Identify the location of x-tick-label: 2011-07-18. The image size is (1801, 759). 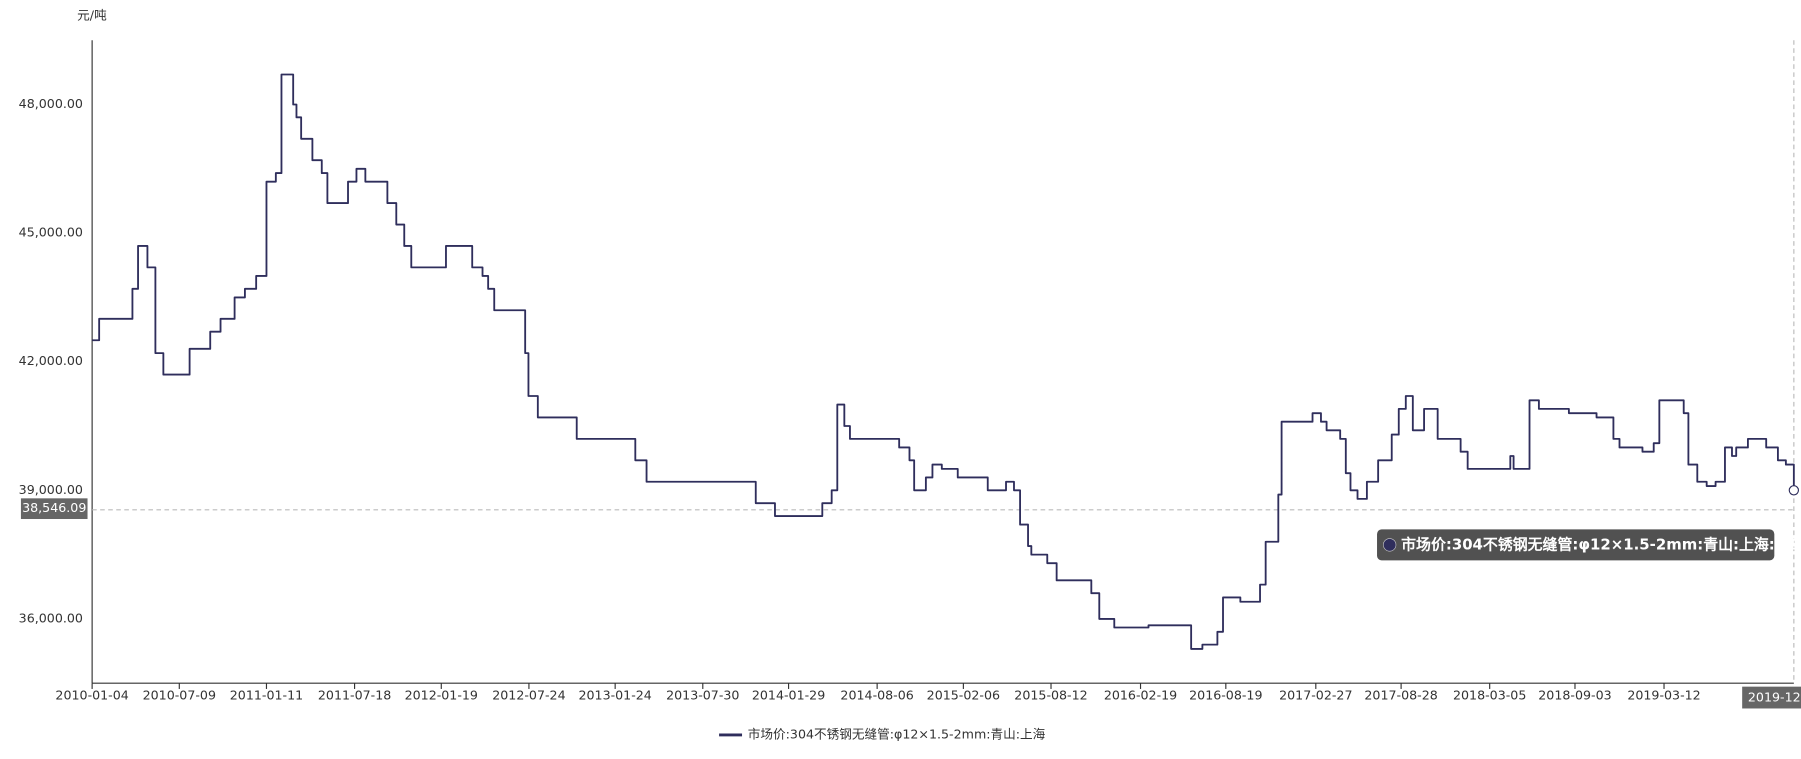
(354, 694).